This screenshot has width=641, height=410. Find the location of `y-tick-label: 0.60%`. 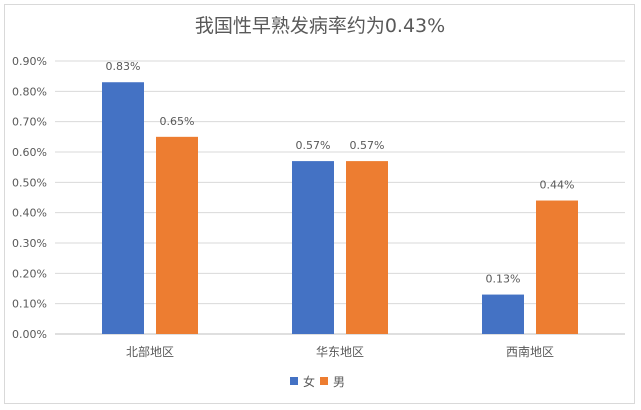

y-tick-label: 0.60% is located at coordinates (29, 152).